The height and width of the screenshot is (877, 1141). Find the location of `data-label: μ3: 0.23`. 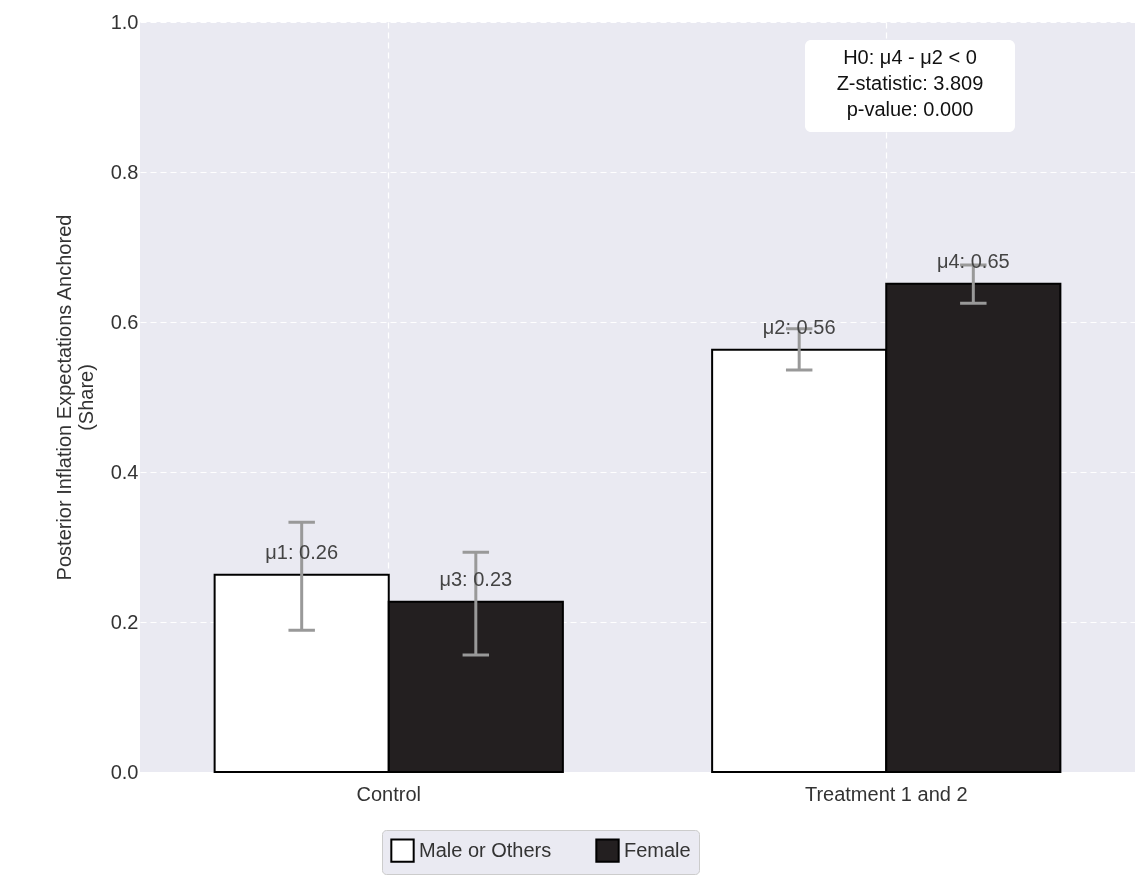

data-label: μ3: 0.23 is located at coordinates (476, 578).